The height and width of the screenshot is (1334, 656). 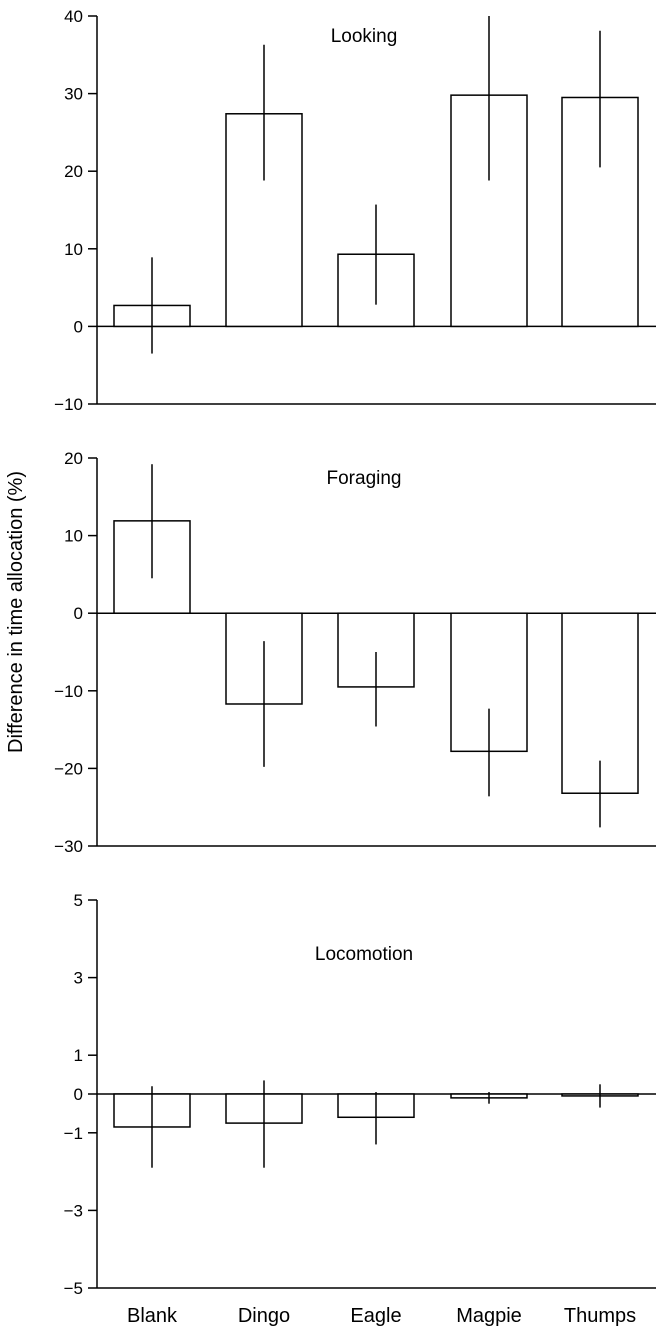 What do you see at coordinates (68, 768) in the screenshot?
I see `y-tick-label-panel-2: −20` at bounding box center [68, 768].